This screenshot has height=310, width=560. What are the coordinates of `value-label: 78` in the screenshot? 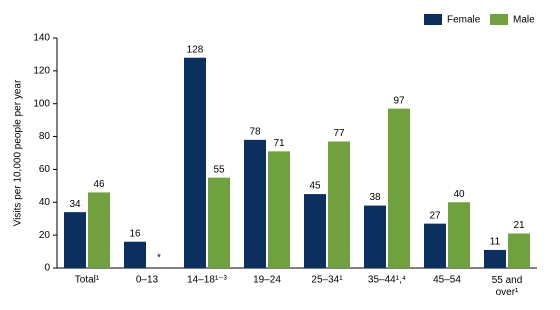 It's located at (255, 131).